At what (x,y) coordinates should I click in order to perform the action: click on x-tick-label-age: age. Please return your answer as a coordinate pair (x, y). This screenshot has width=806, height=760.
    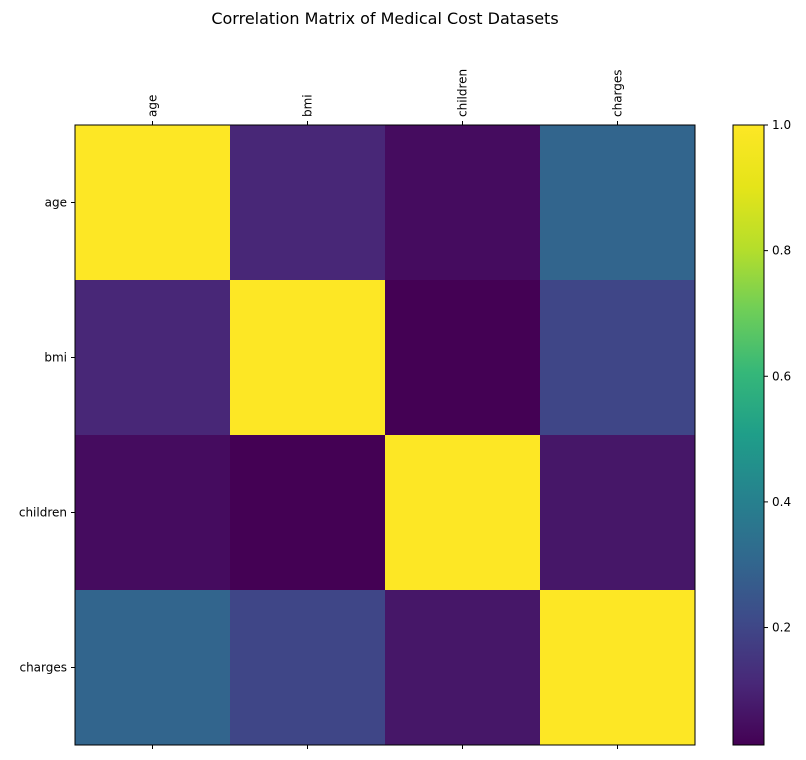
    Looking at the image, I should click on (153, 106).